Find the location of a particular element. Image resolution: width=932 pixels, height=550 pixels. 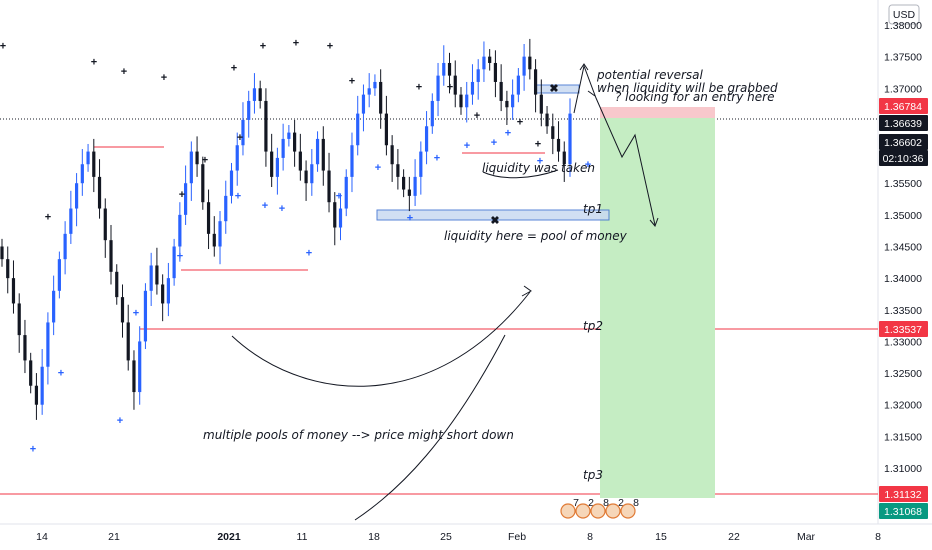

liquidity-pool-box is located at coordinates (493, 215).